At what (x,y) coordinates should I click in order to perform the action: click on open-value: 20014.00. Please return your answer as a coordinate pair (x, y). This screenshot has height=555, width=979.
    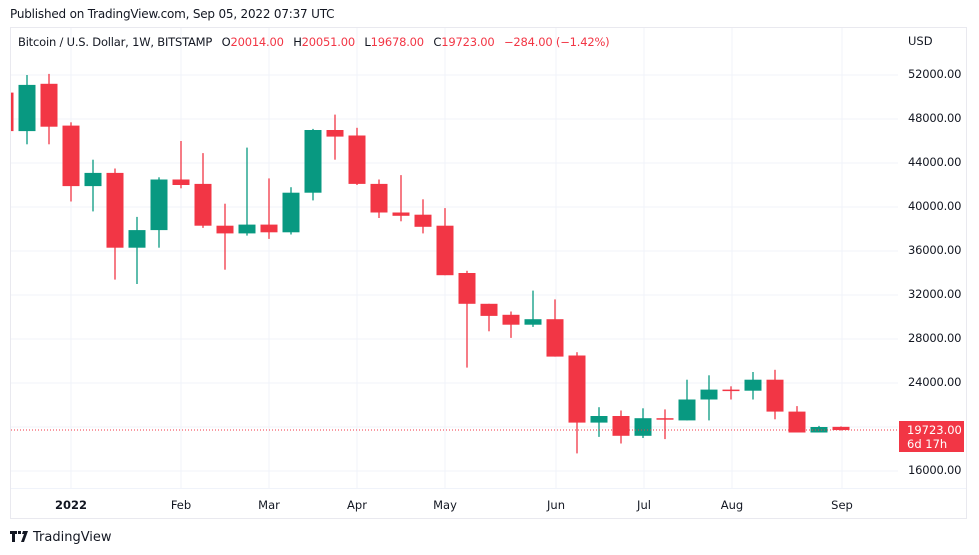
    Looking at the image, I should click on (257, 42).